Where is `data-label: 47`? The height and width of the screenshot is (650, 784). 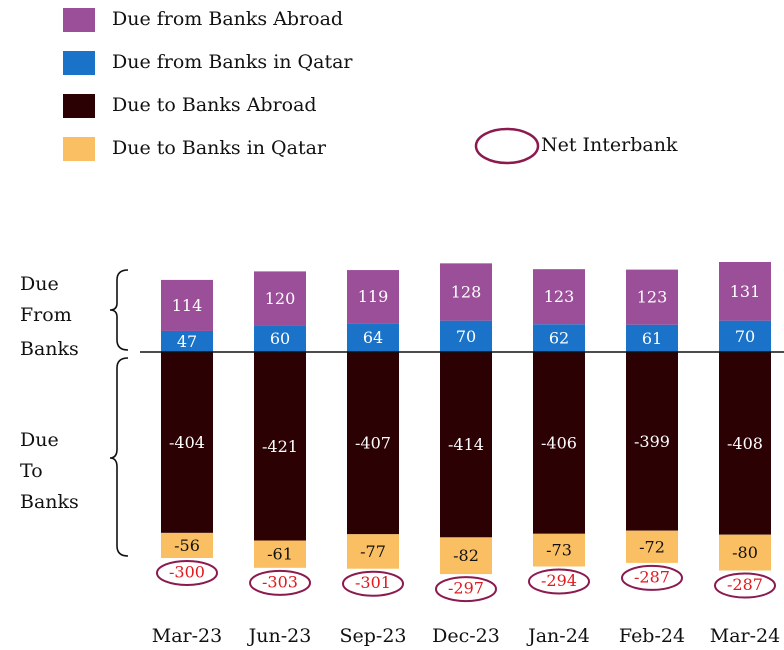 data-label: 47 is located at coordinates (187, 341).